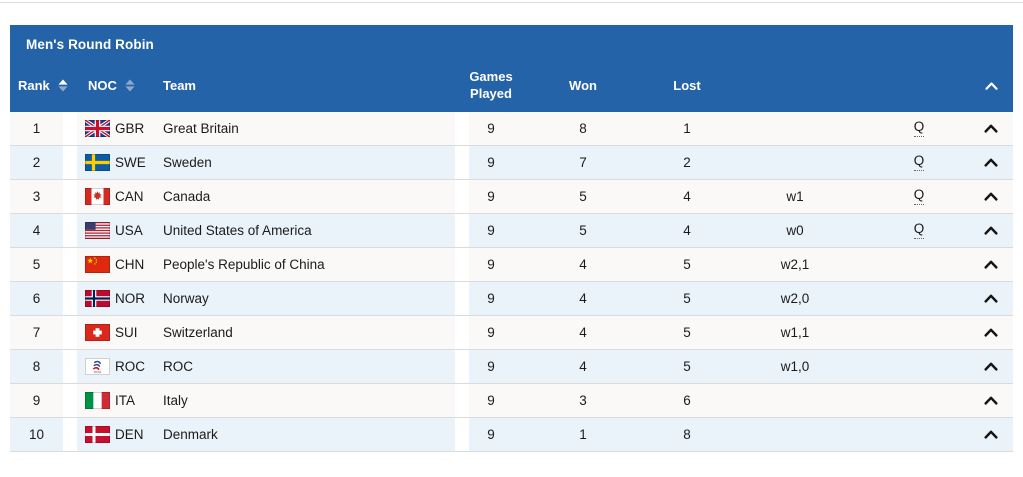 Image resolution: width=1023 pixels, height=477 pixels. I want to click on noc-code: NOR, so click(130, 298).